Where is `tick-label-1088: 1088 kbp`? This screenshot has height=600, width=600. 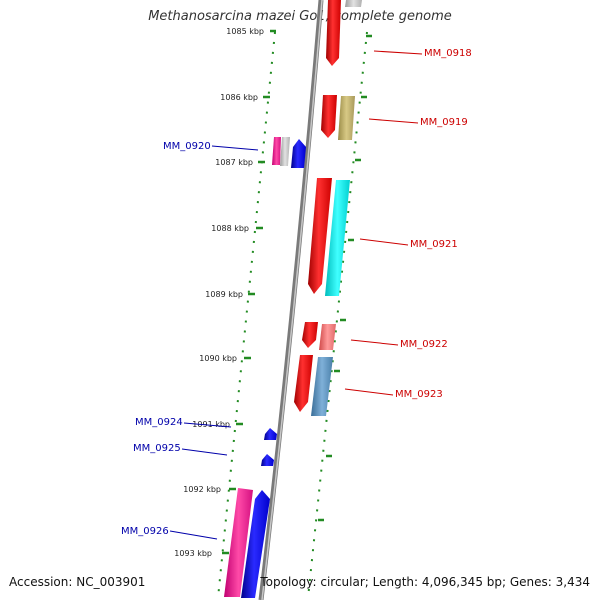
tick-label-1088: 1088 kbp is located at coordinates (230, 228).